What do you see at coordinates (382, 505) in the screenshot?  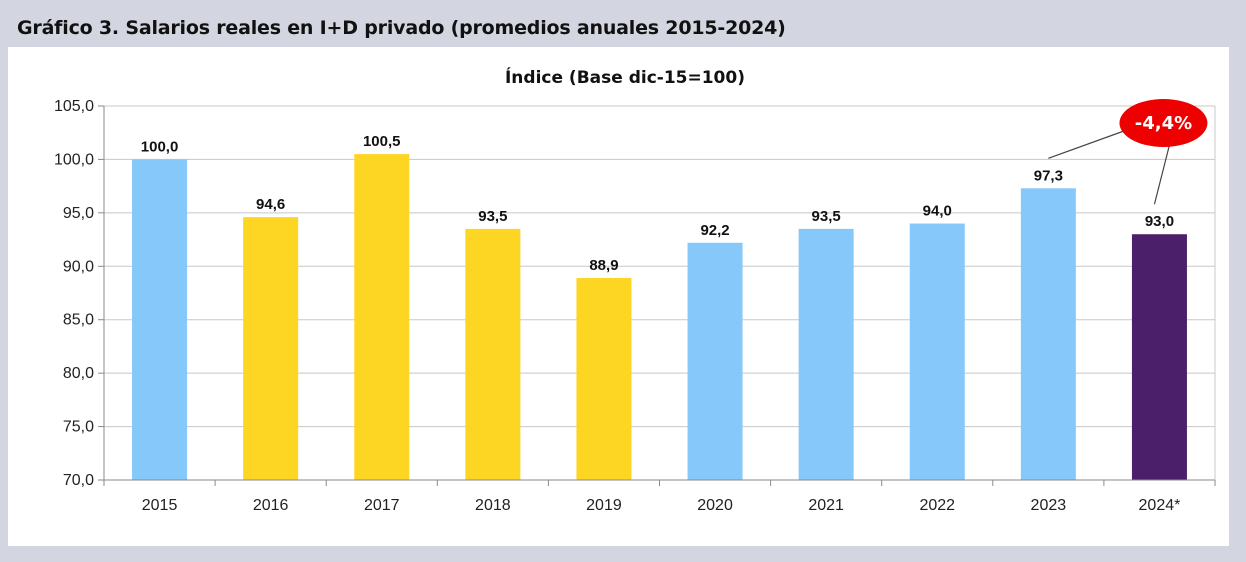 I see `x-tick-label: 2017` at bounding box center [382, 505].